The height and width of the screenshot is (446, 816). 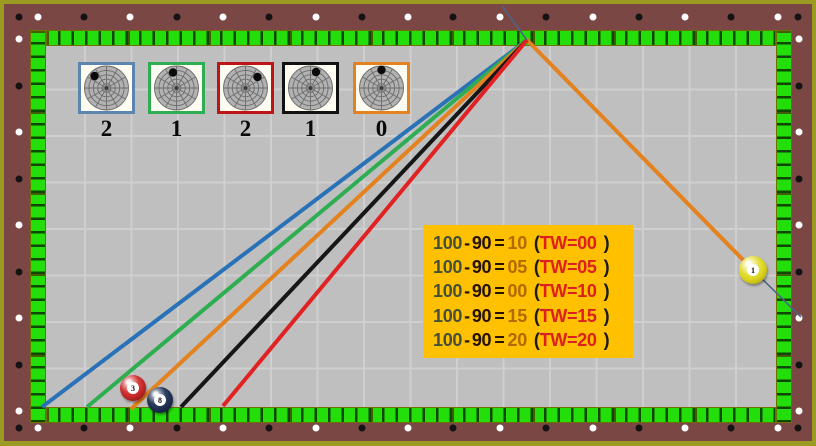 I want to click on result-value: 15, so click(x=517, y=315).